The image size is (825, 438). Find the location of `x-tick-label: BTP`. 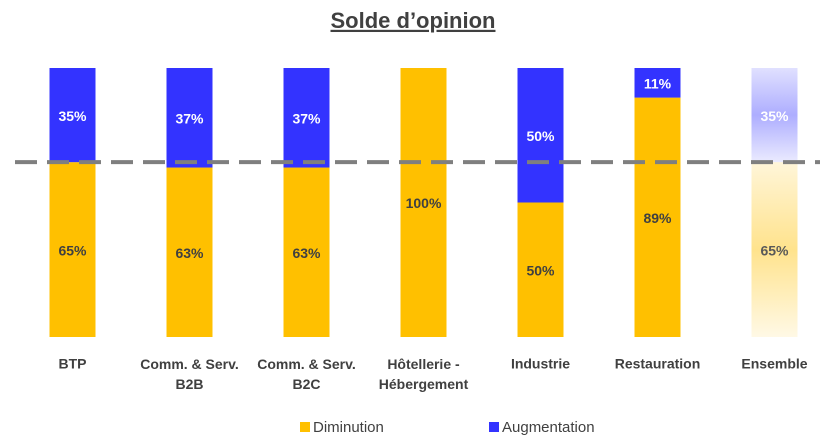

x-tick-label: BTP is located at coordinates (73, 364).